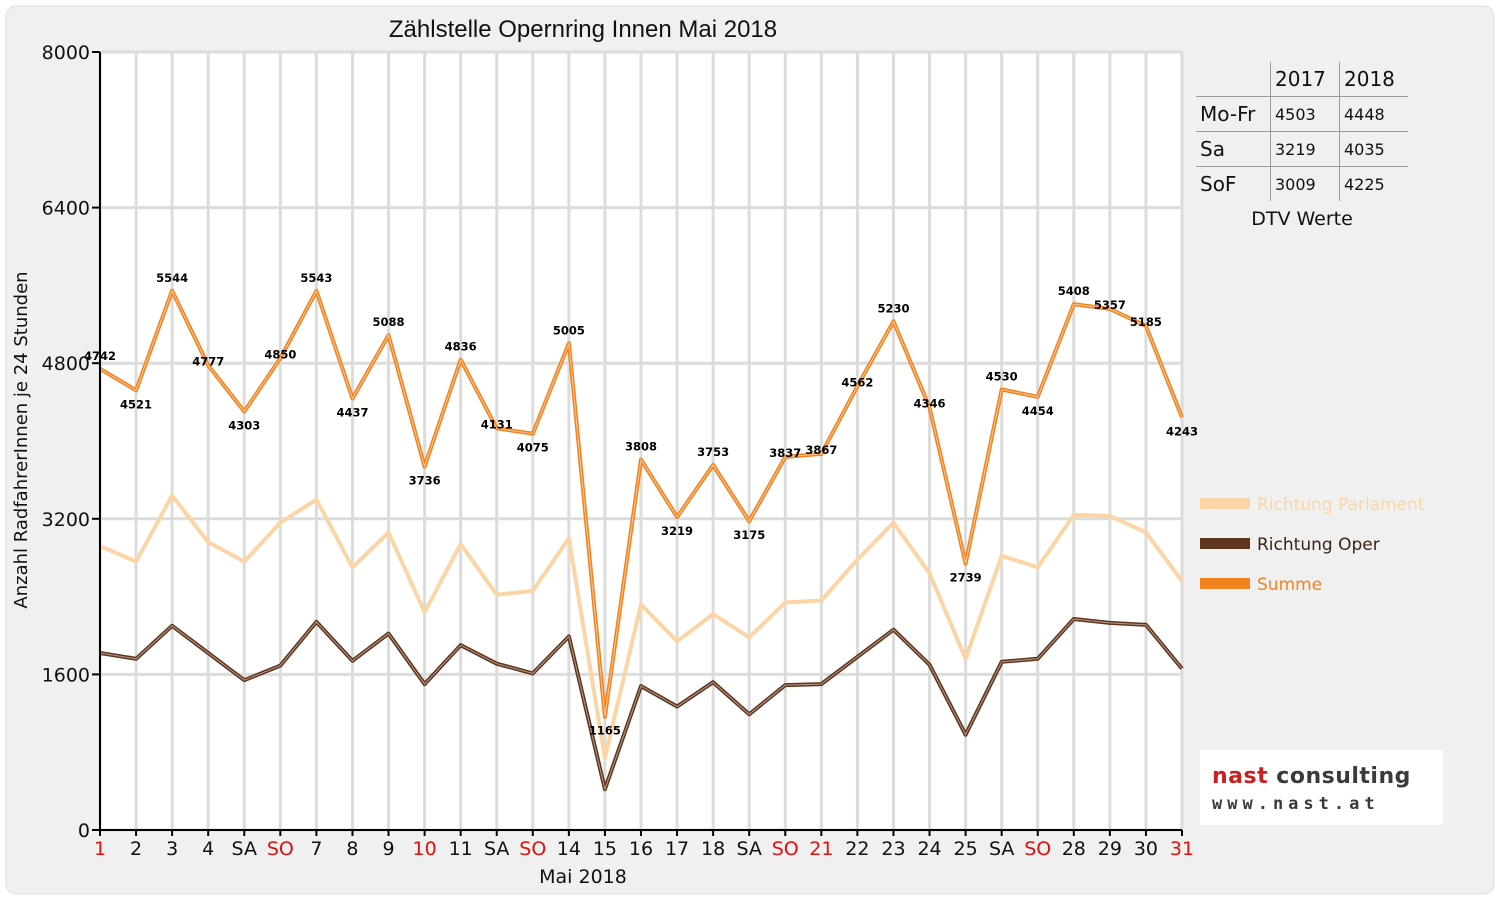 The height and width of the screenshot is (900, 1500). What do you see at coordinates (583, 29) in the screenshot?
I see `chart-title: Zählstelle Opernring Innen Mai 2018` at bounding box center [583, 29].